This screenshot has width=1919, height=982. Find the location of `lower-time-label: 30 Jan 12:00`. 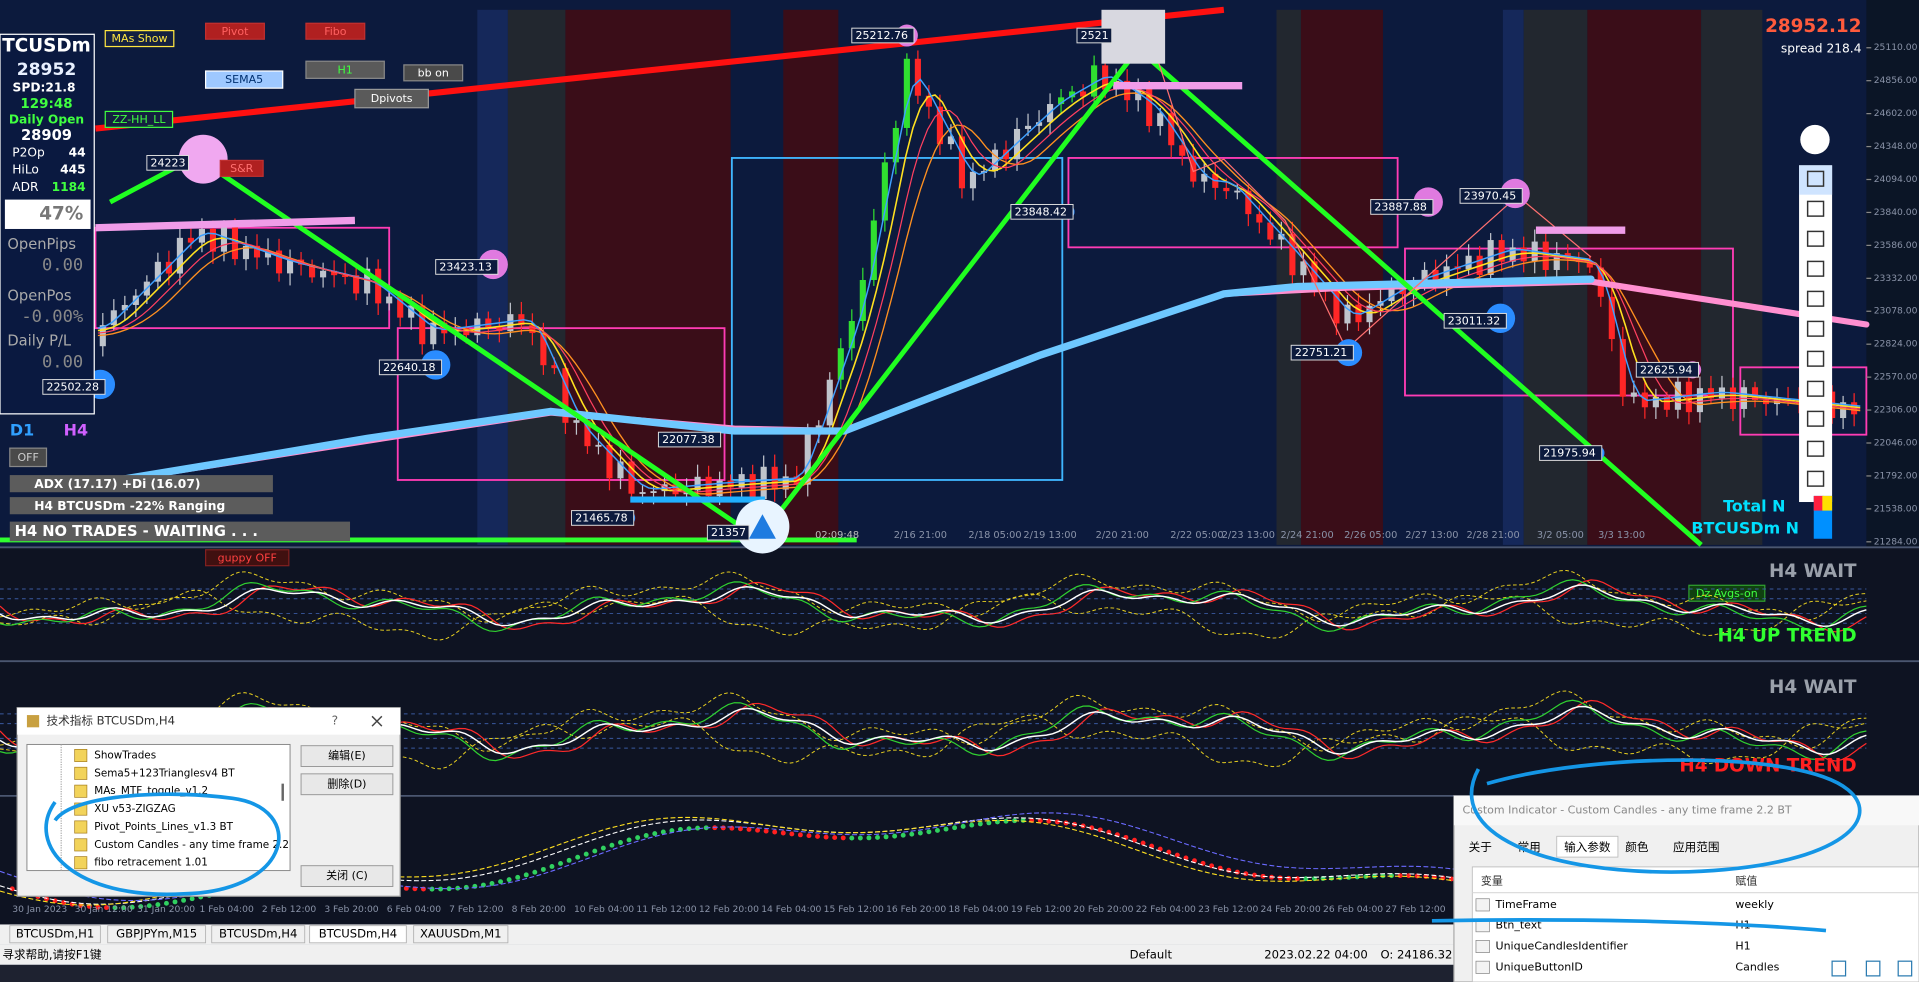

lower-time-label: 30 Jan 12:00 is located at coordinates (104, 909).